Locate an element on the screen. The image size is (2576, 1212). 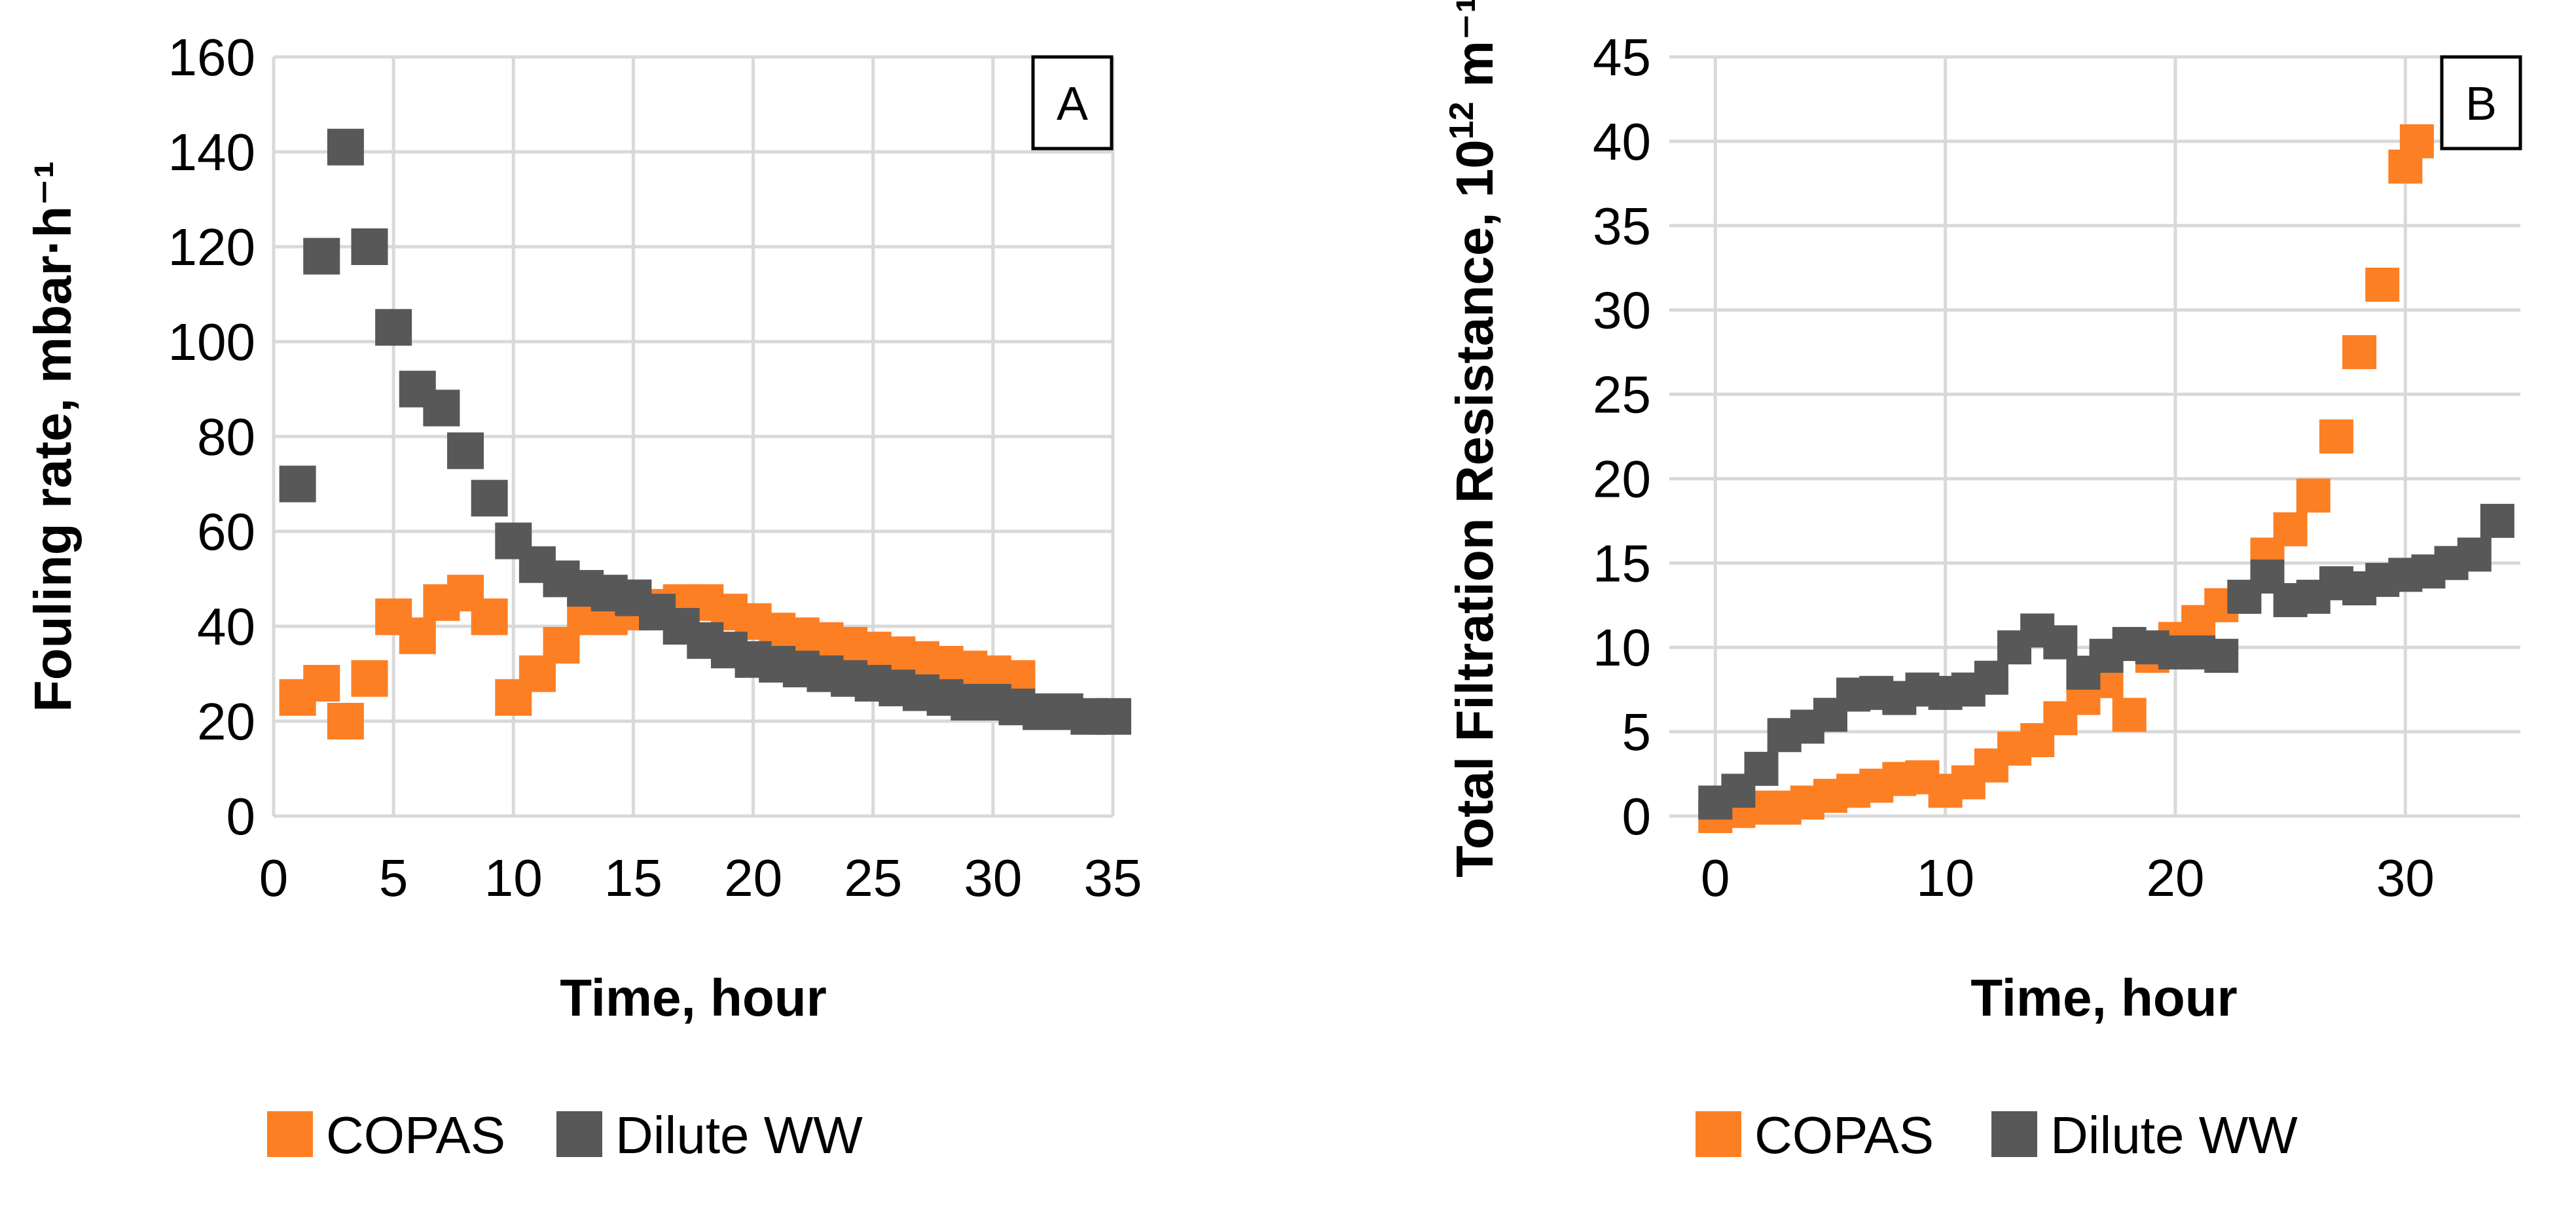
x-tick-label: 35 is located at coordinates (1113, 878).